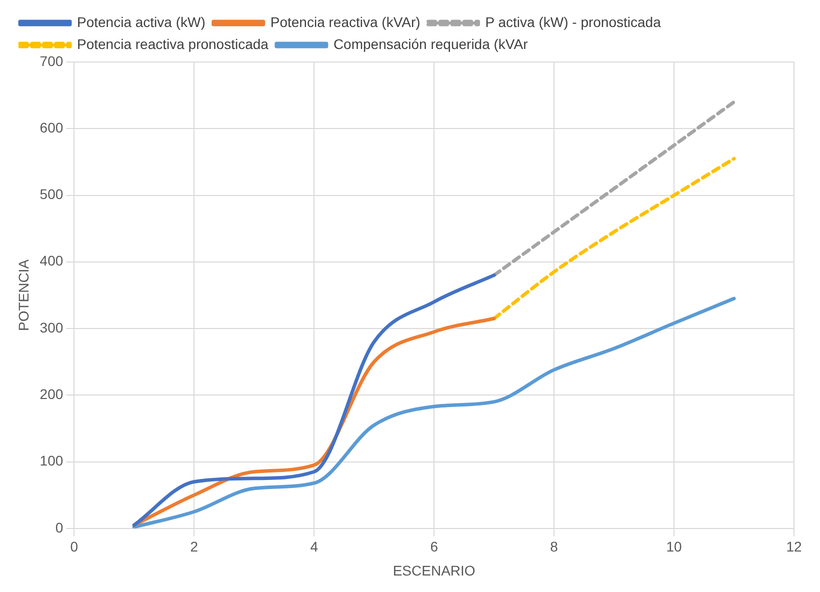 The height and width of the screenshot is (592, 820). I want to click on legend-label: Compensación requerida (kVAr, so click(430, 44).